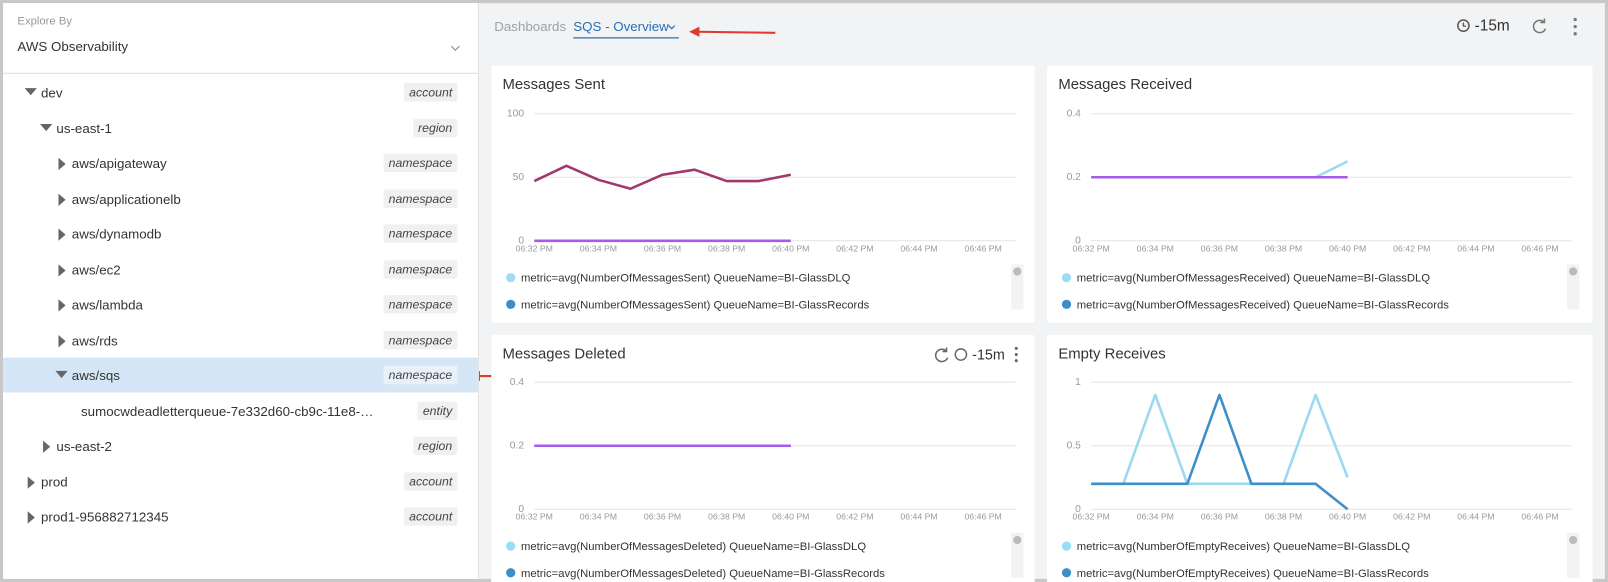  Describe the element at coordinates (240, 304) in the screenshot. I see `tree-row: aws/lambda namespace` at that location.